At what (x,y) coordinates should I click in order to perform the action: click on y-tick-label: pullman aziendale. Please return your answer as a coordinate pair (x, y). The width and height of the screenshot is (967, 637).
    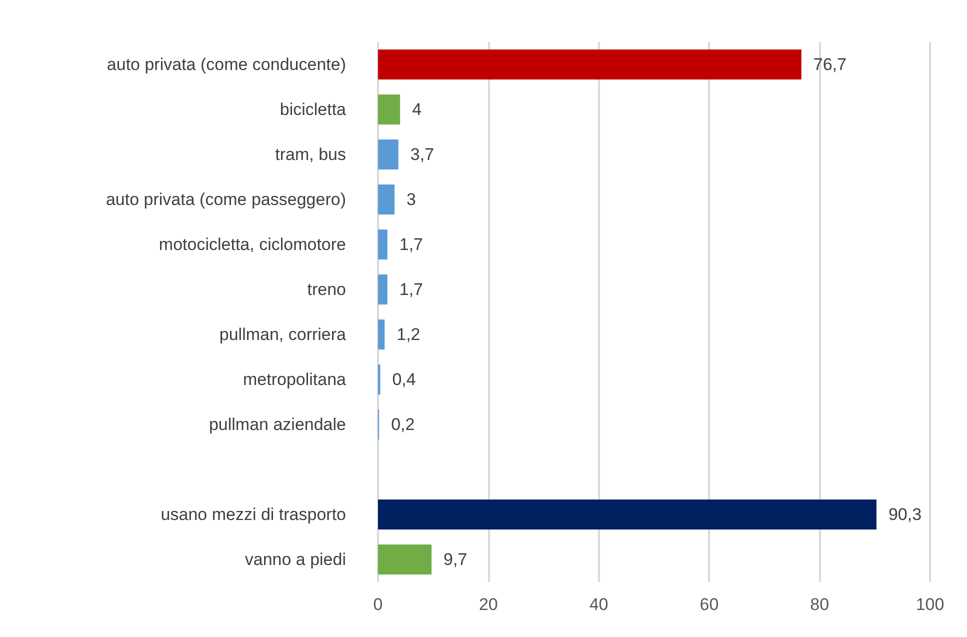
    Looking at the image, I should click on (277, 424).